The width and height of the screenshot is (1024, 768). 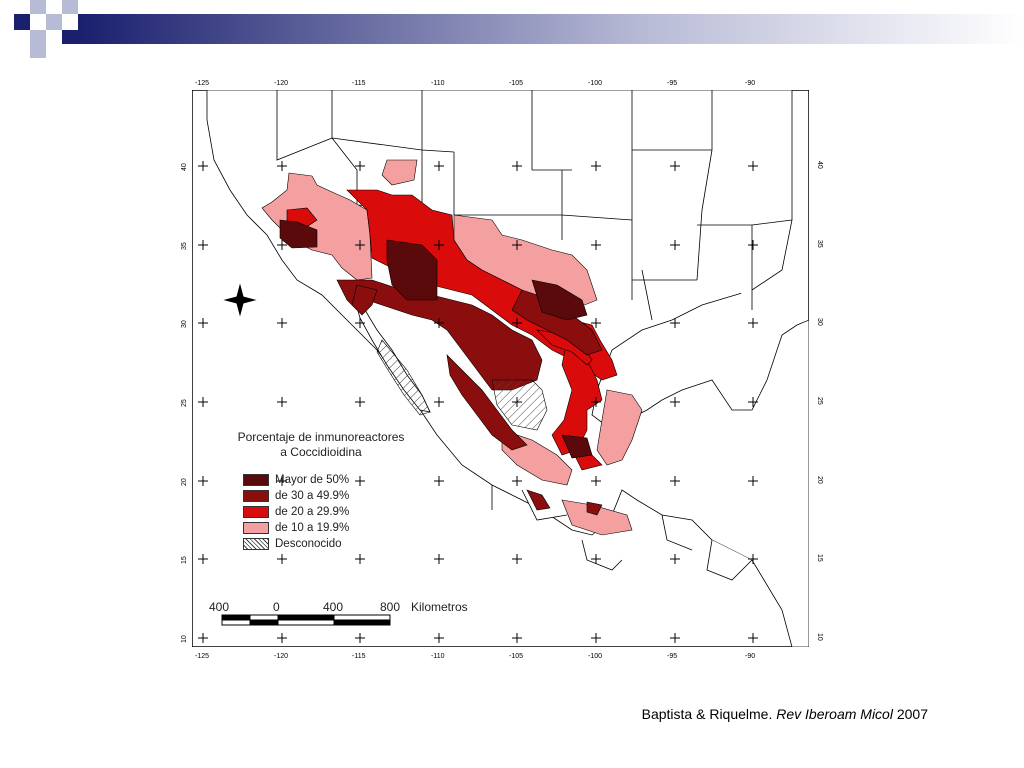 I want to click on region-dark-red, so click(x=469, y=397).